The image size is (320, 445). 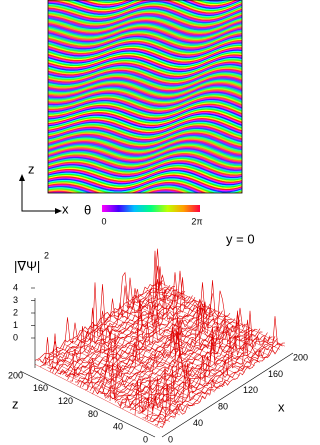 What do you see at coordinates (40, 194) in the screenshot?
I see `arrow-heads` at bounding box center [40, 194].